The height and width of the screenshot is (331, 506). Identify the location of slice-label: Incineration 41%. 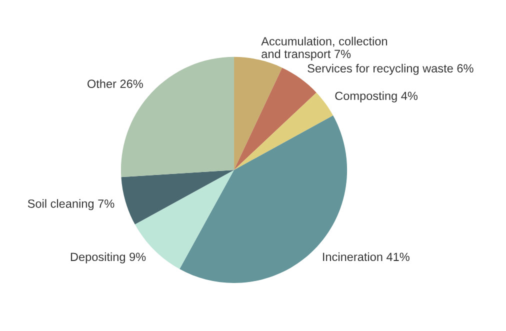
(366, 257).